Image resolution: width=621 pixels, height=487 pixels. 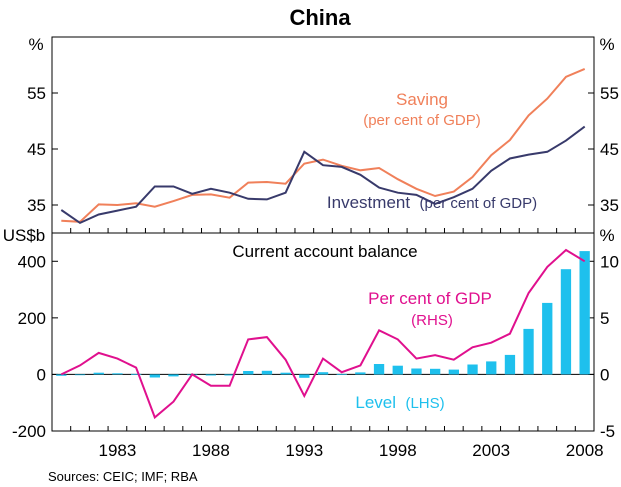 What do you see at coordinates (36, 149) in the screenshot?
I see `top-left-tick-label: 45` at bounding box center [36, 149].